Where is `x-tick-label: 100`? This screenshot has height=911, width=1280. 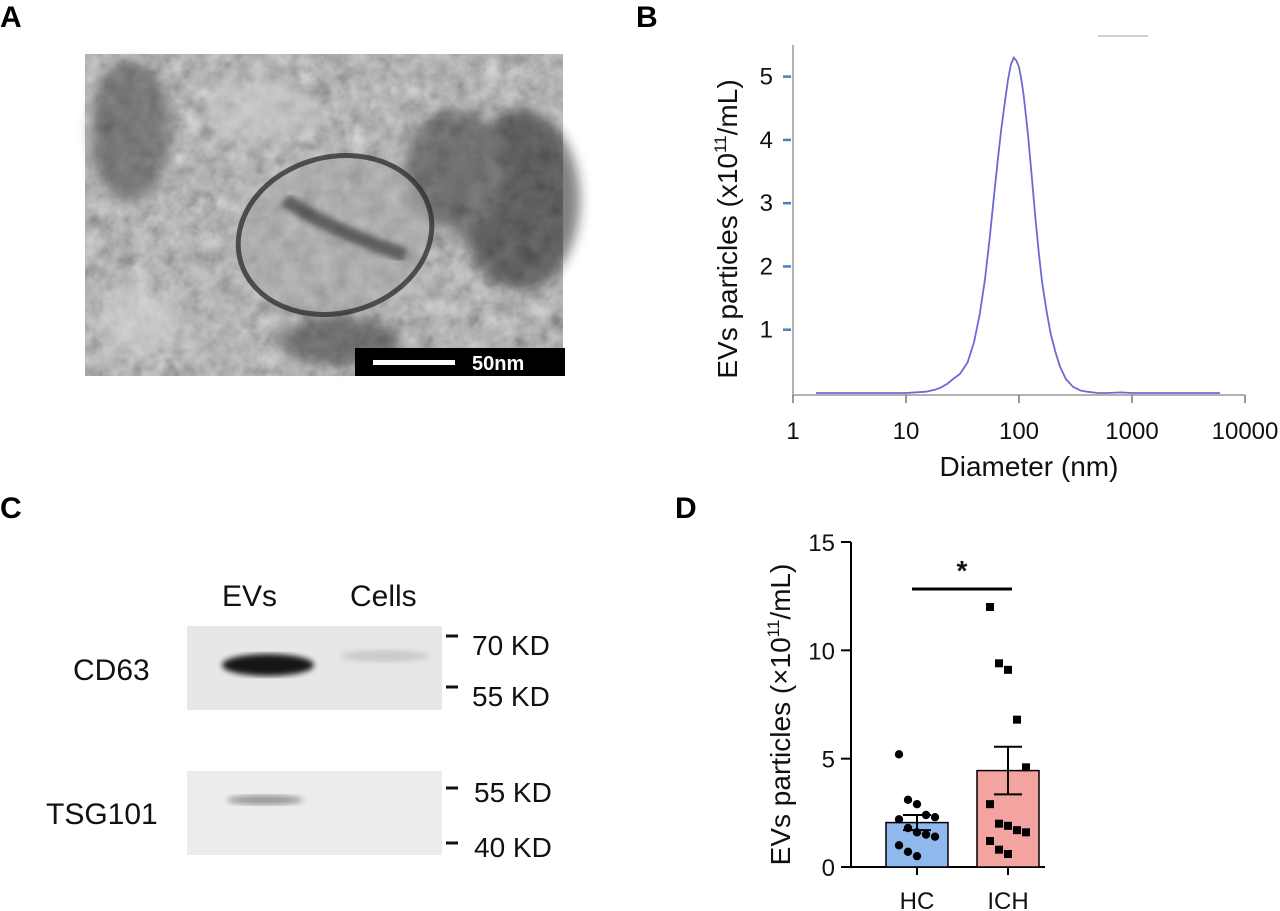 x-tick-label: 100 is located at coordinates (1019, 431).